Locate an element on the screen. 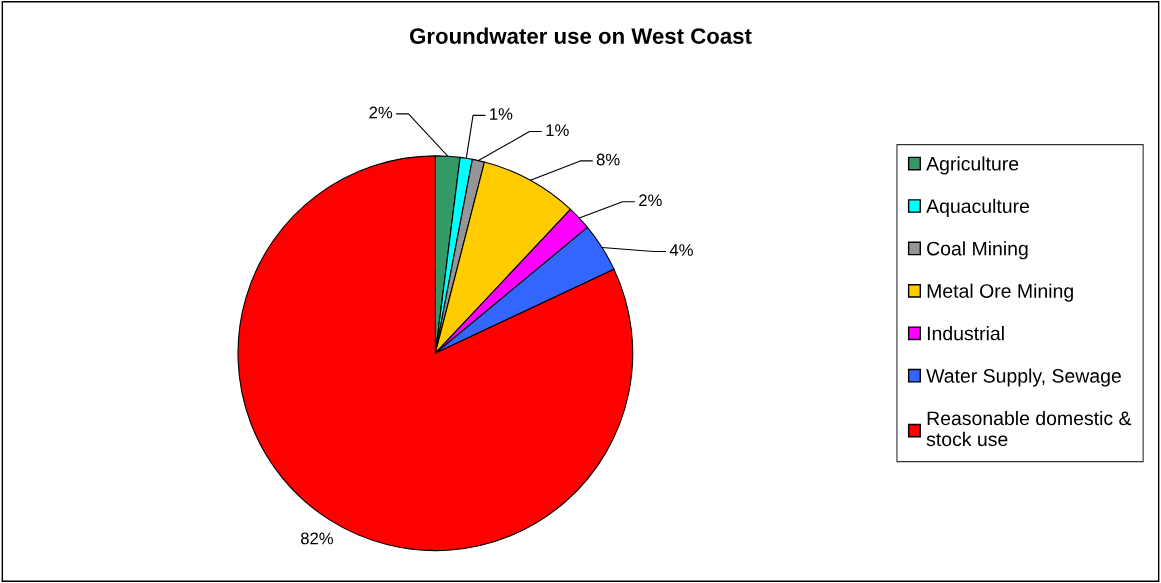  legend-label: Coal Mining is located at coordinates (977, 250).